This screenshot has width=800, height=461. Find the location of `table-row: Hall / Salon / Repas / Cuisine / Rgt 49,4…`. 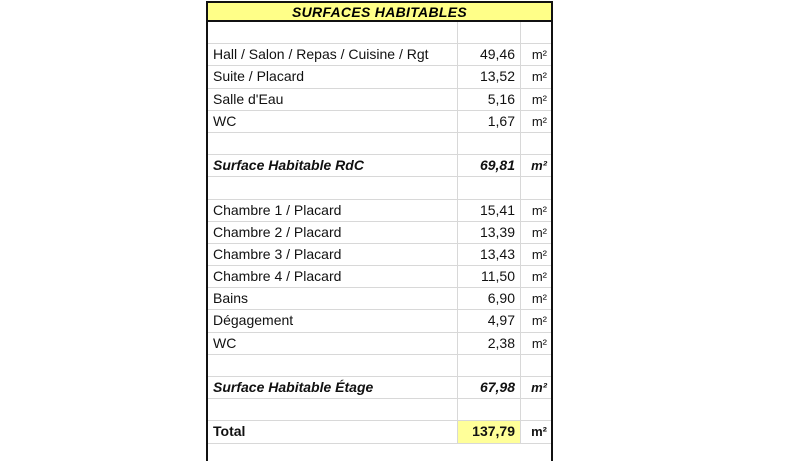

table-row: Hall / Salon / Repas / Cuisine / Rgt 49,4… is located at coordinates (379, 55).